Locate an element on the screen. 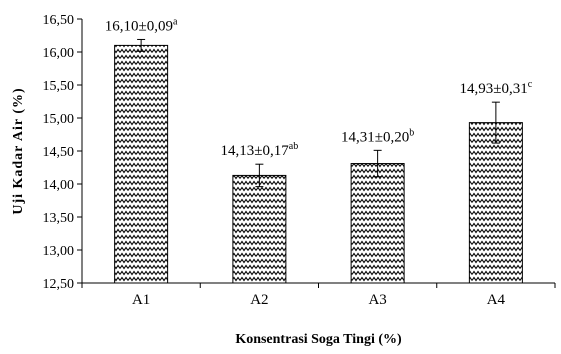 The image size is (561, 354). y-tick-label: 15,00 is located at coordinates (59, 119).